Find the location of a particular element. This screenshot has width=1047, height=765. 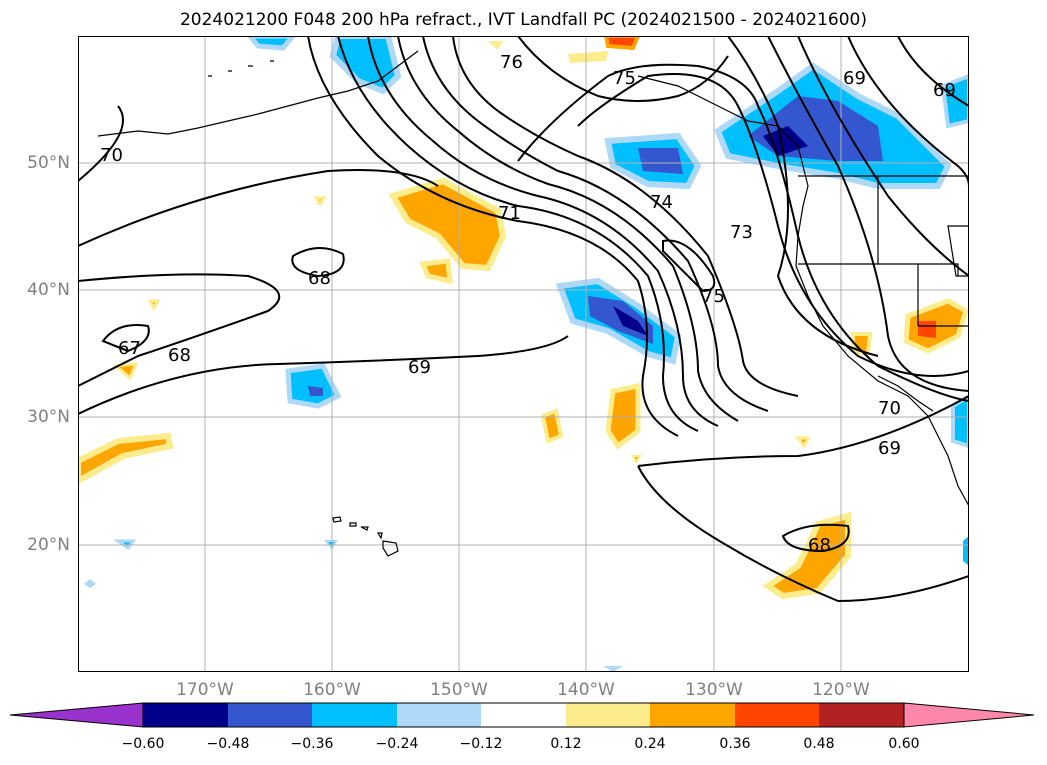

lat-label-50n: 50°N is located at coordinates (48, 163).